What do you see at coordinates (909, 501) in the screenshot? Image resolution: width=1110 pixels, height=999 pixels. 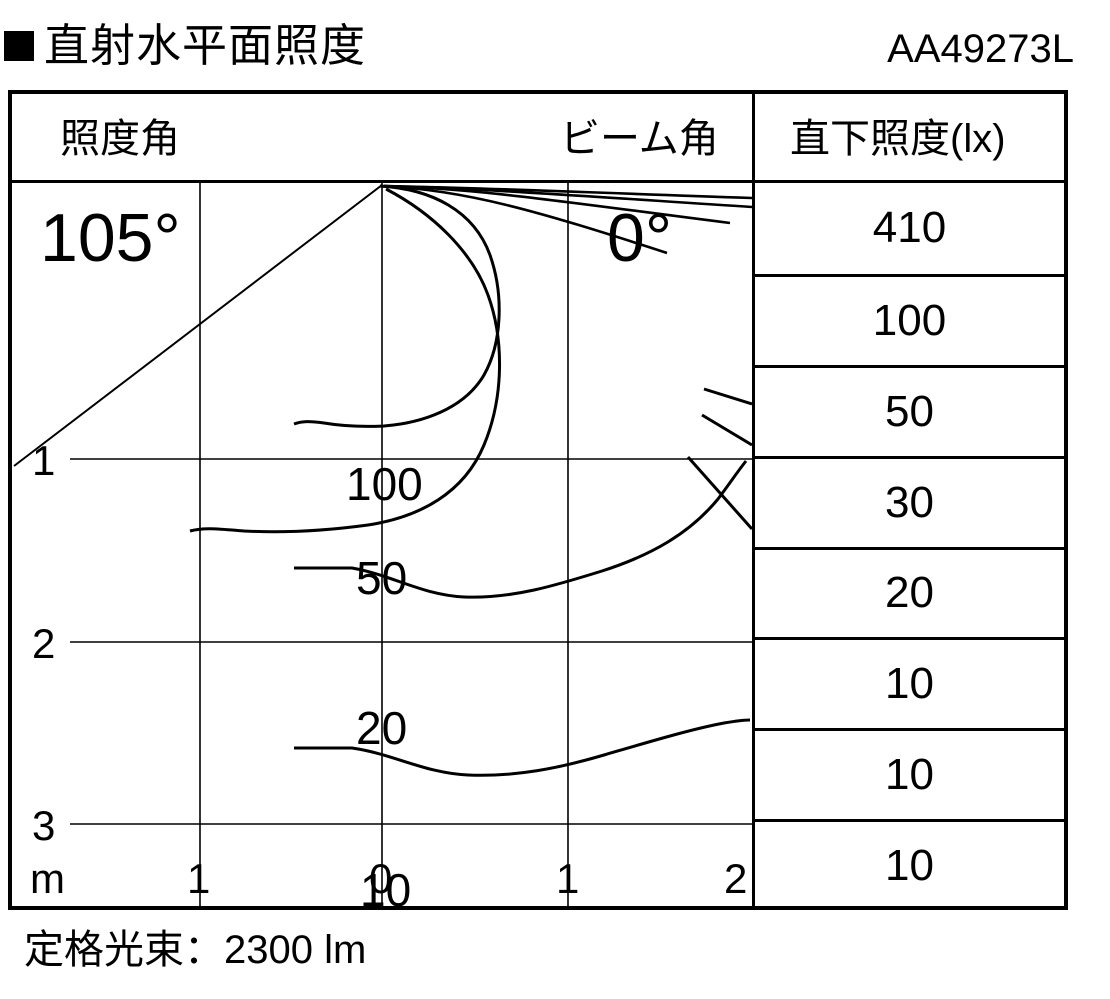 I see `table-row: 30` at bounding box center [909, 501].